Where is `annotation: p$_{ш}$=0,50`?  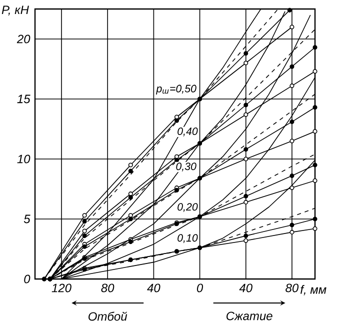
annotation: p$_{ш}$=0,50 is located at coordinates (176, 89).